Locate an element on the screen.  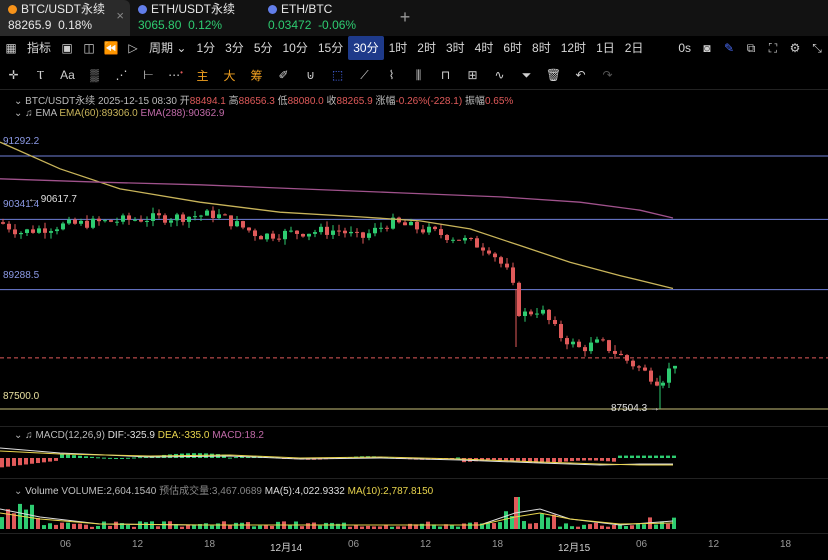
trash-icon: 🗑 is located at coordinates (553, 75).